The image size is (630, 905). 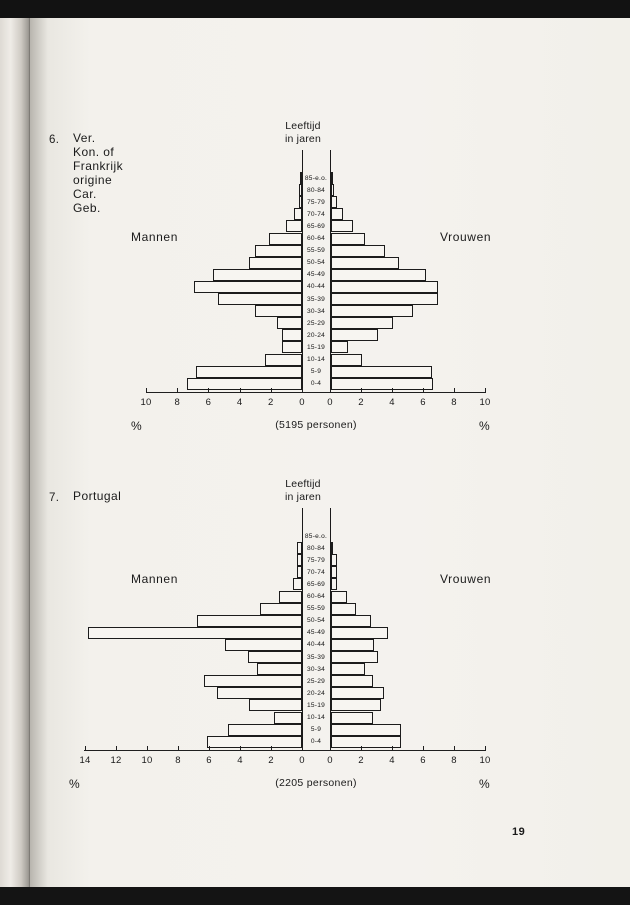 I want to click on figure-6-x-axis, so click(x=315, y=392).